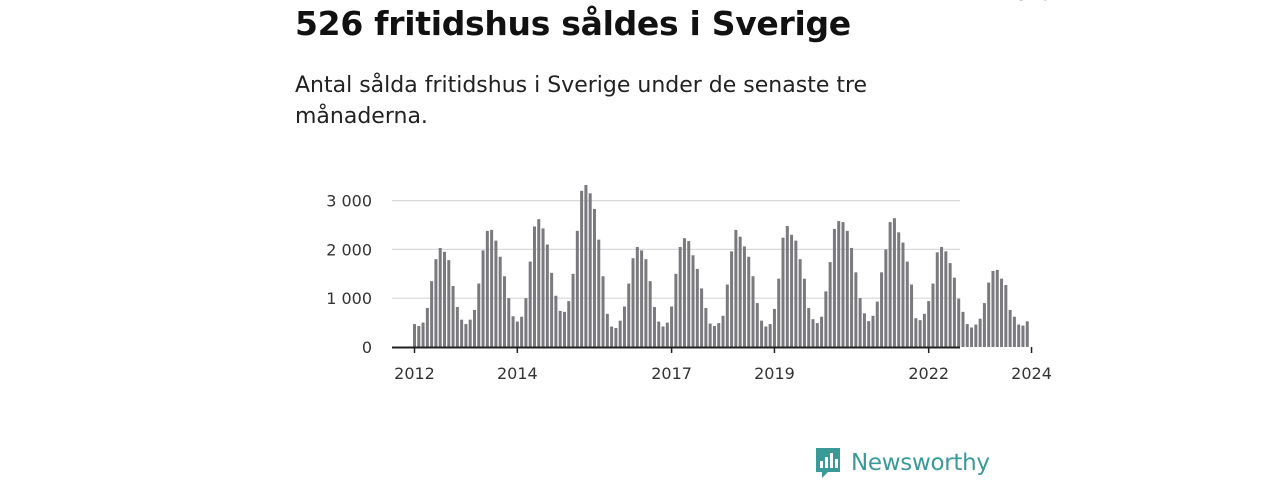 The image size is (1280, 480). I want to click on logo-text: Newsworthy, so click(920, 463).